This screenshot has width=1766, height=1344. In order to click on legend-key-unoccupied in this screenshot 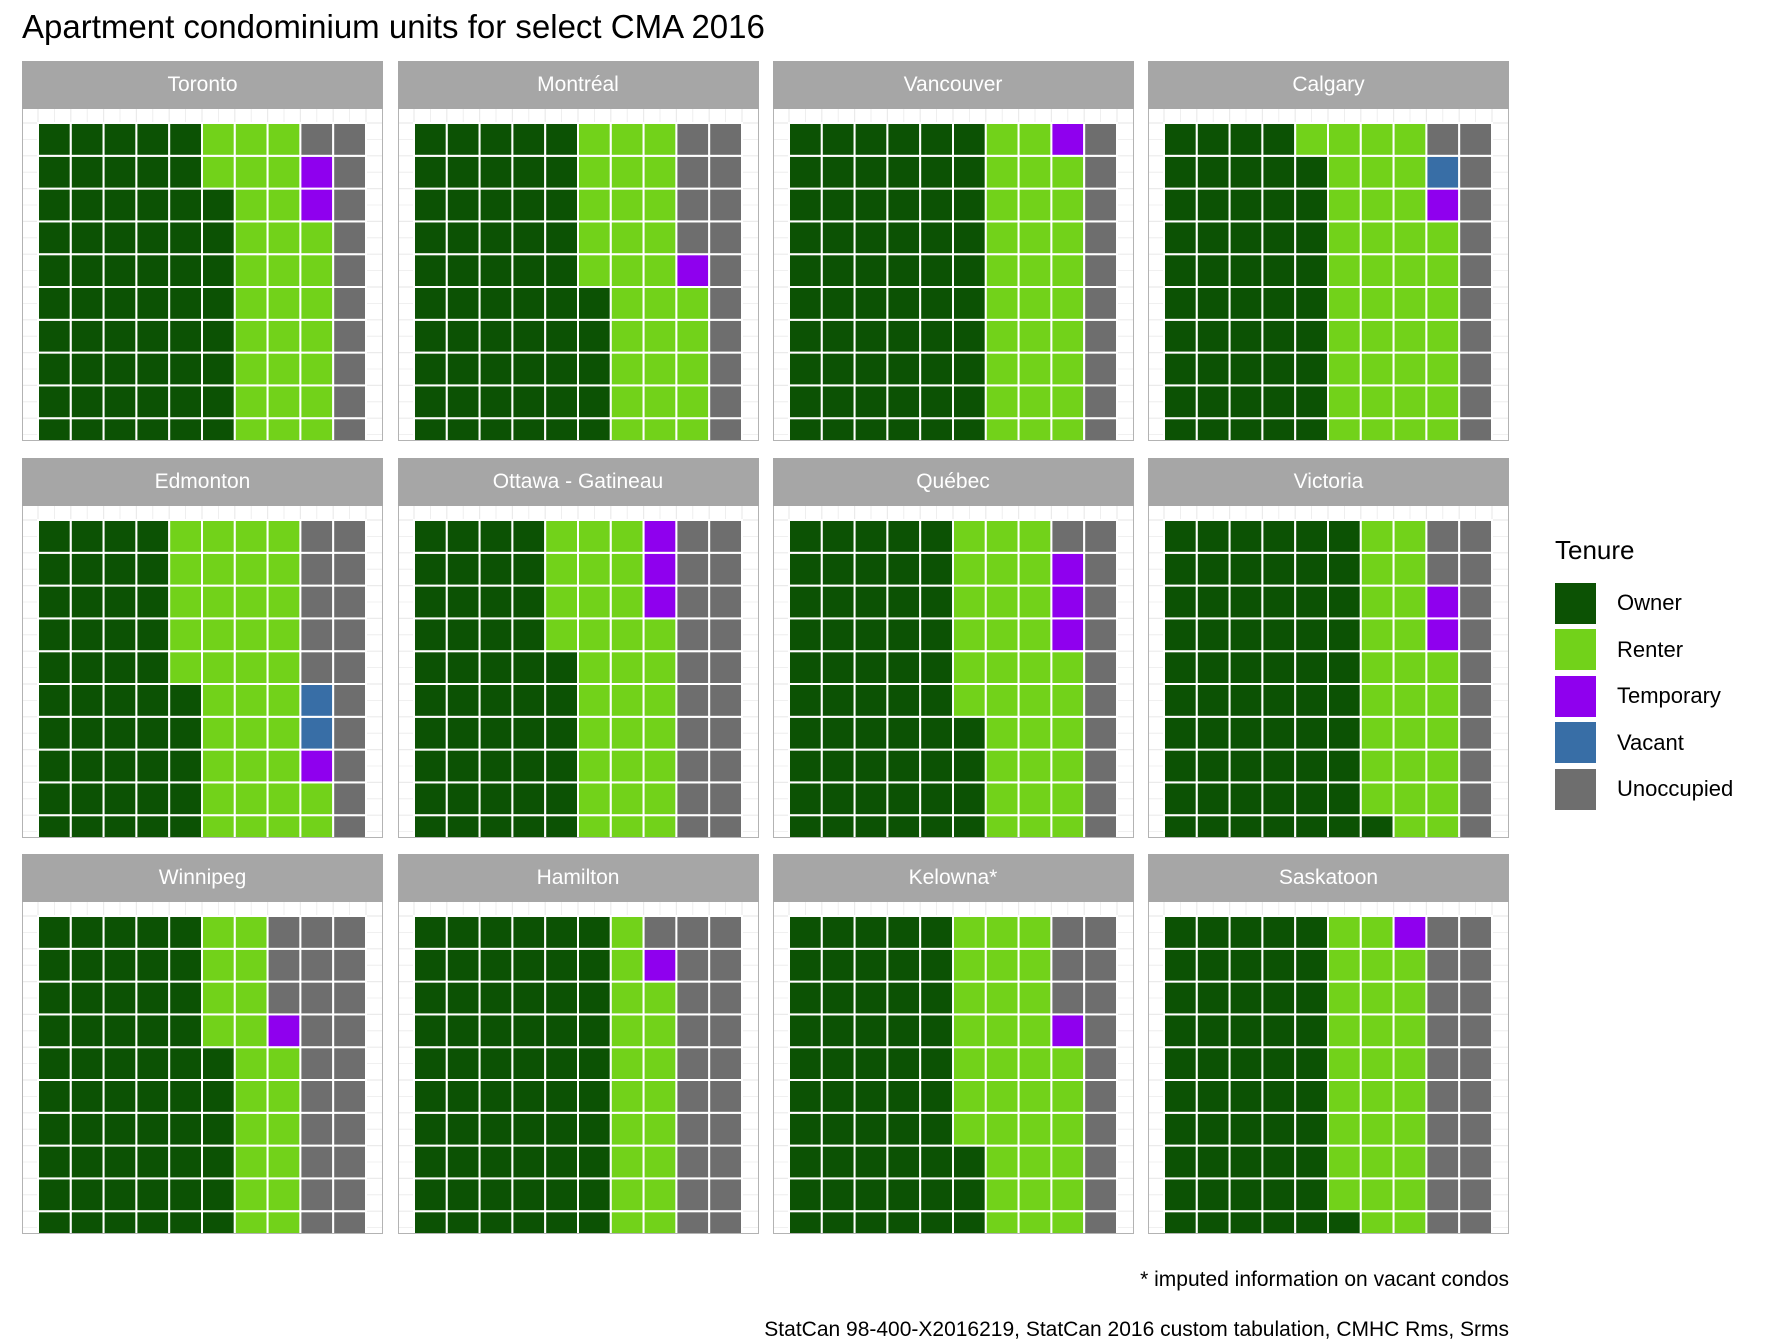, I will do `click(1575, 789)`.